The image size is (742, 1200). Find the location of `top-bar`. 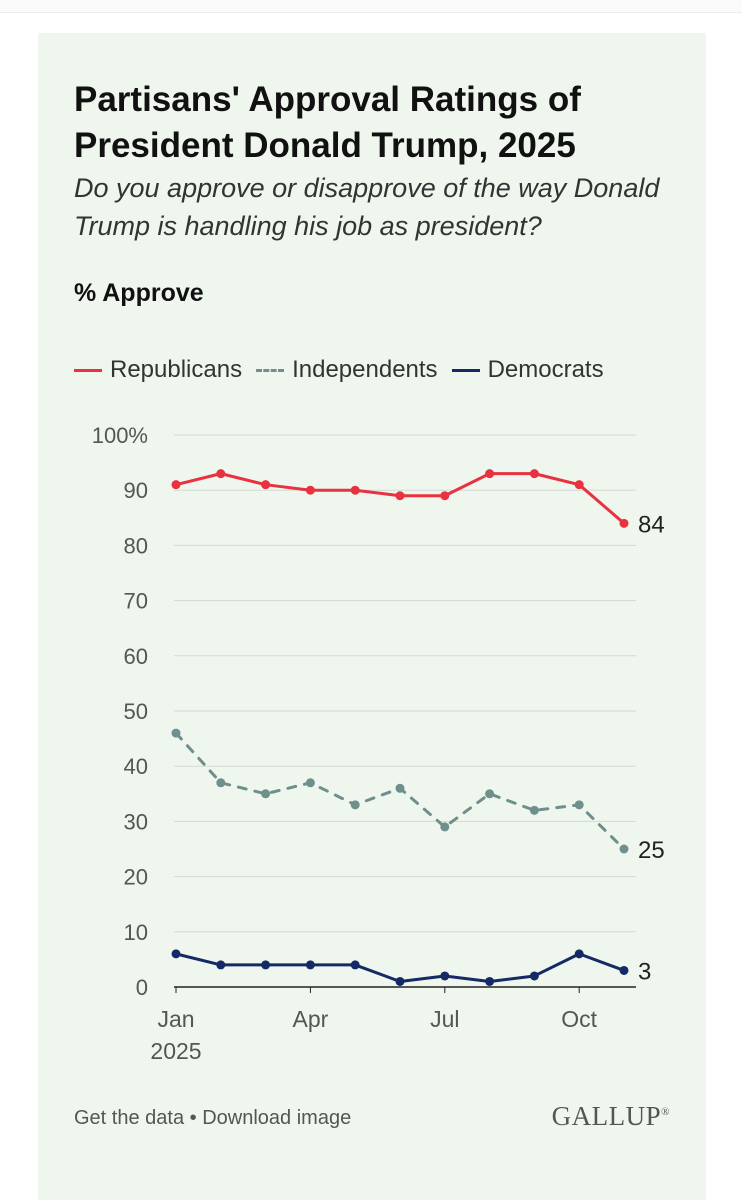

top-bar is located at coordinates (371, 6).